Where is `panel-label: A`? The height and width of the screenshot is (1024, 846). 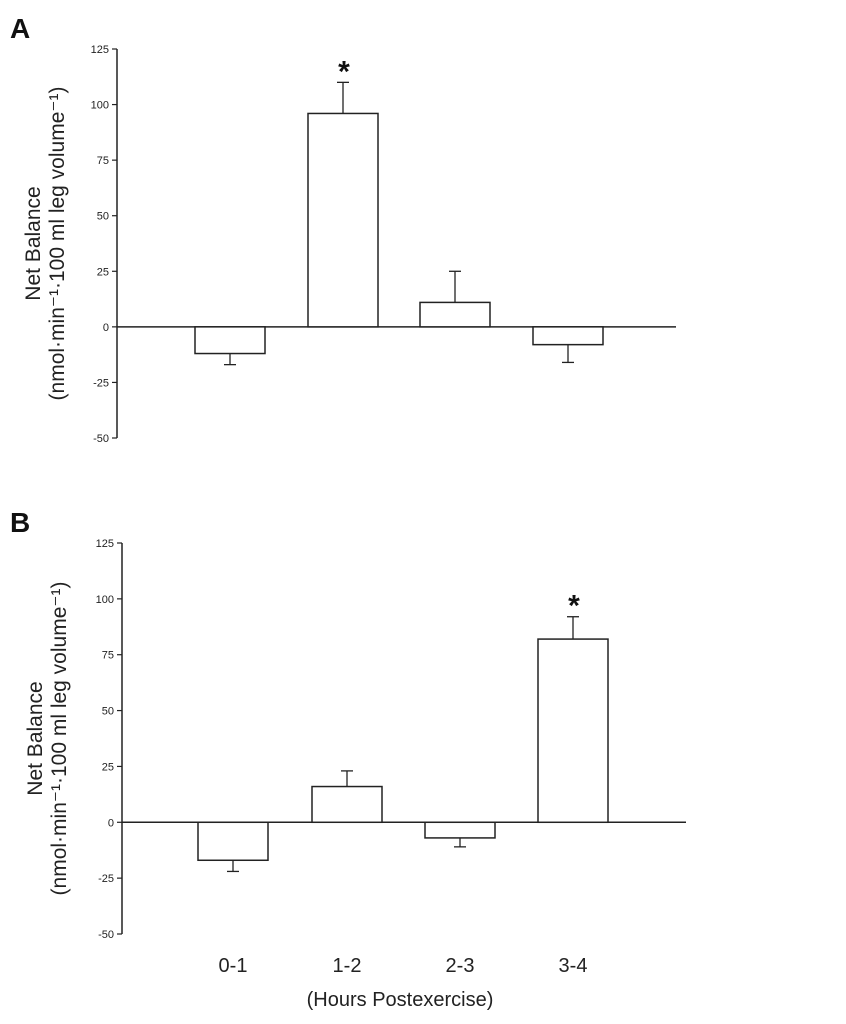 panel-label: A is located at coordinates (20, 28).